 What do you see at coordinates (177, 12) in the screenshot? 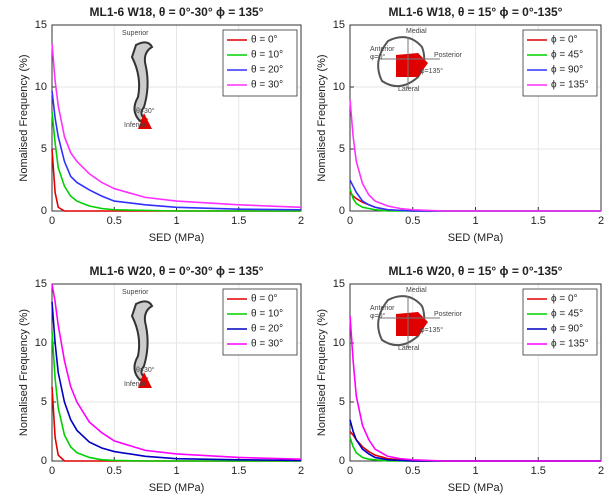
I see `chart-title: ML1-6 W18, θ = 0°-30° ϕ = 135°` at bounding box center [177, 12].